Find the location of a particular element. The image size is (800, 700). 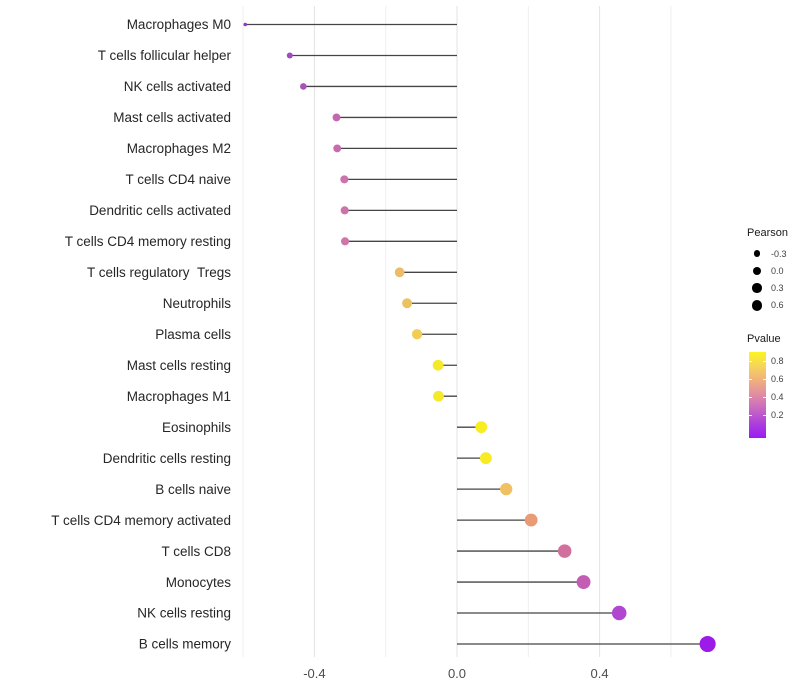

legend-size-item: -0.3 is located at coordinates (766, 254).